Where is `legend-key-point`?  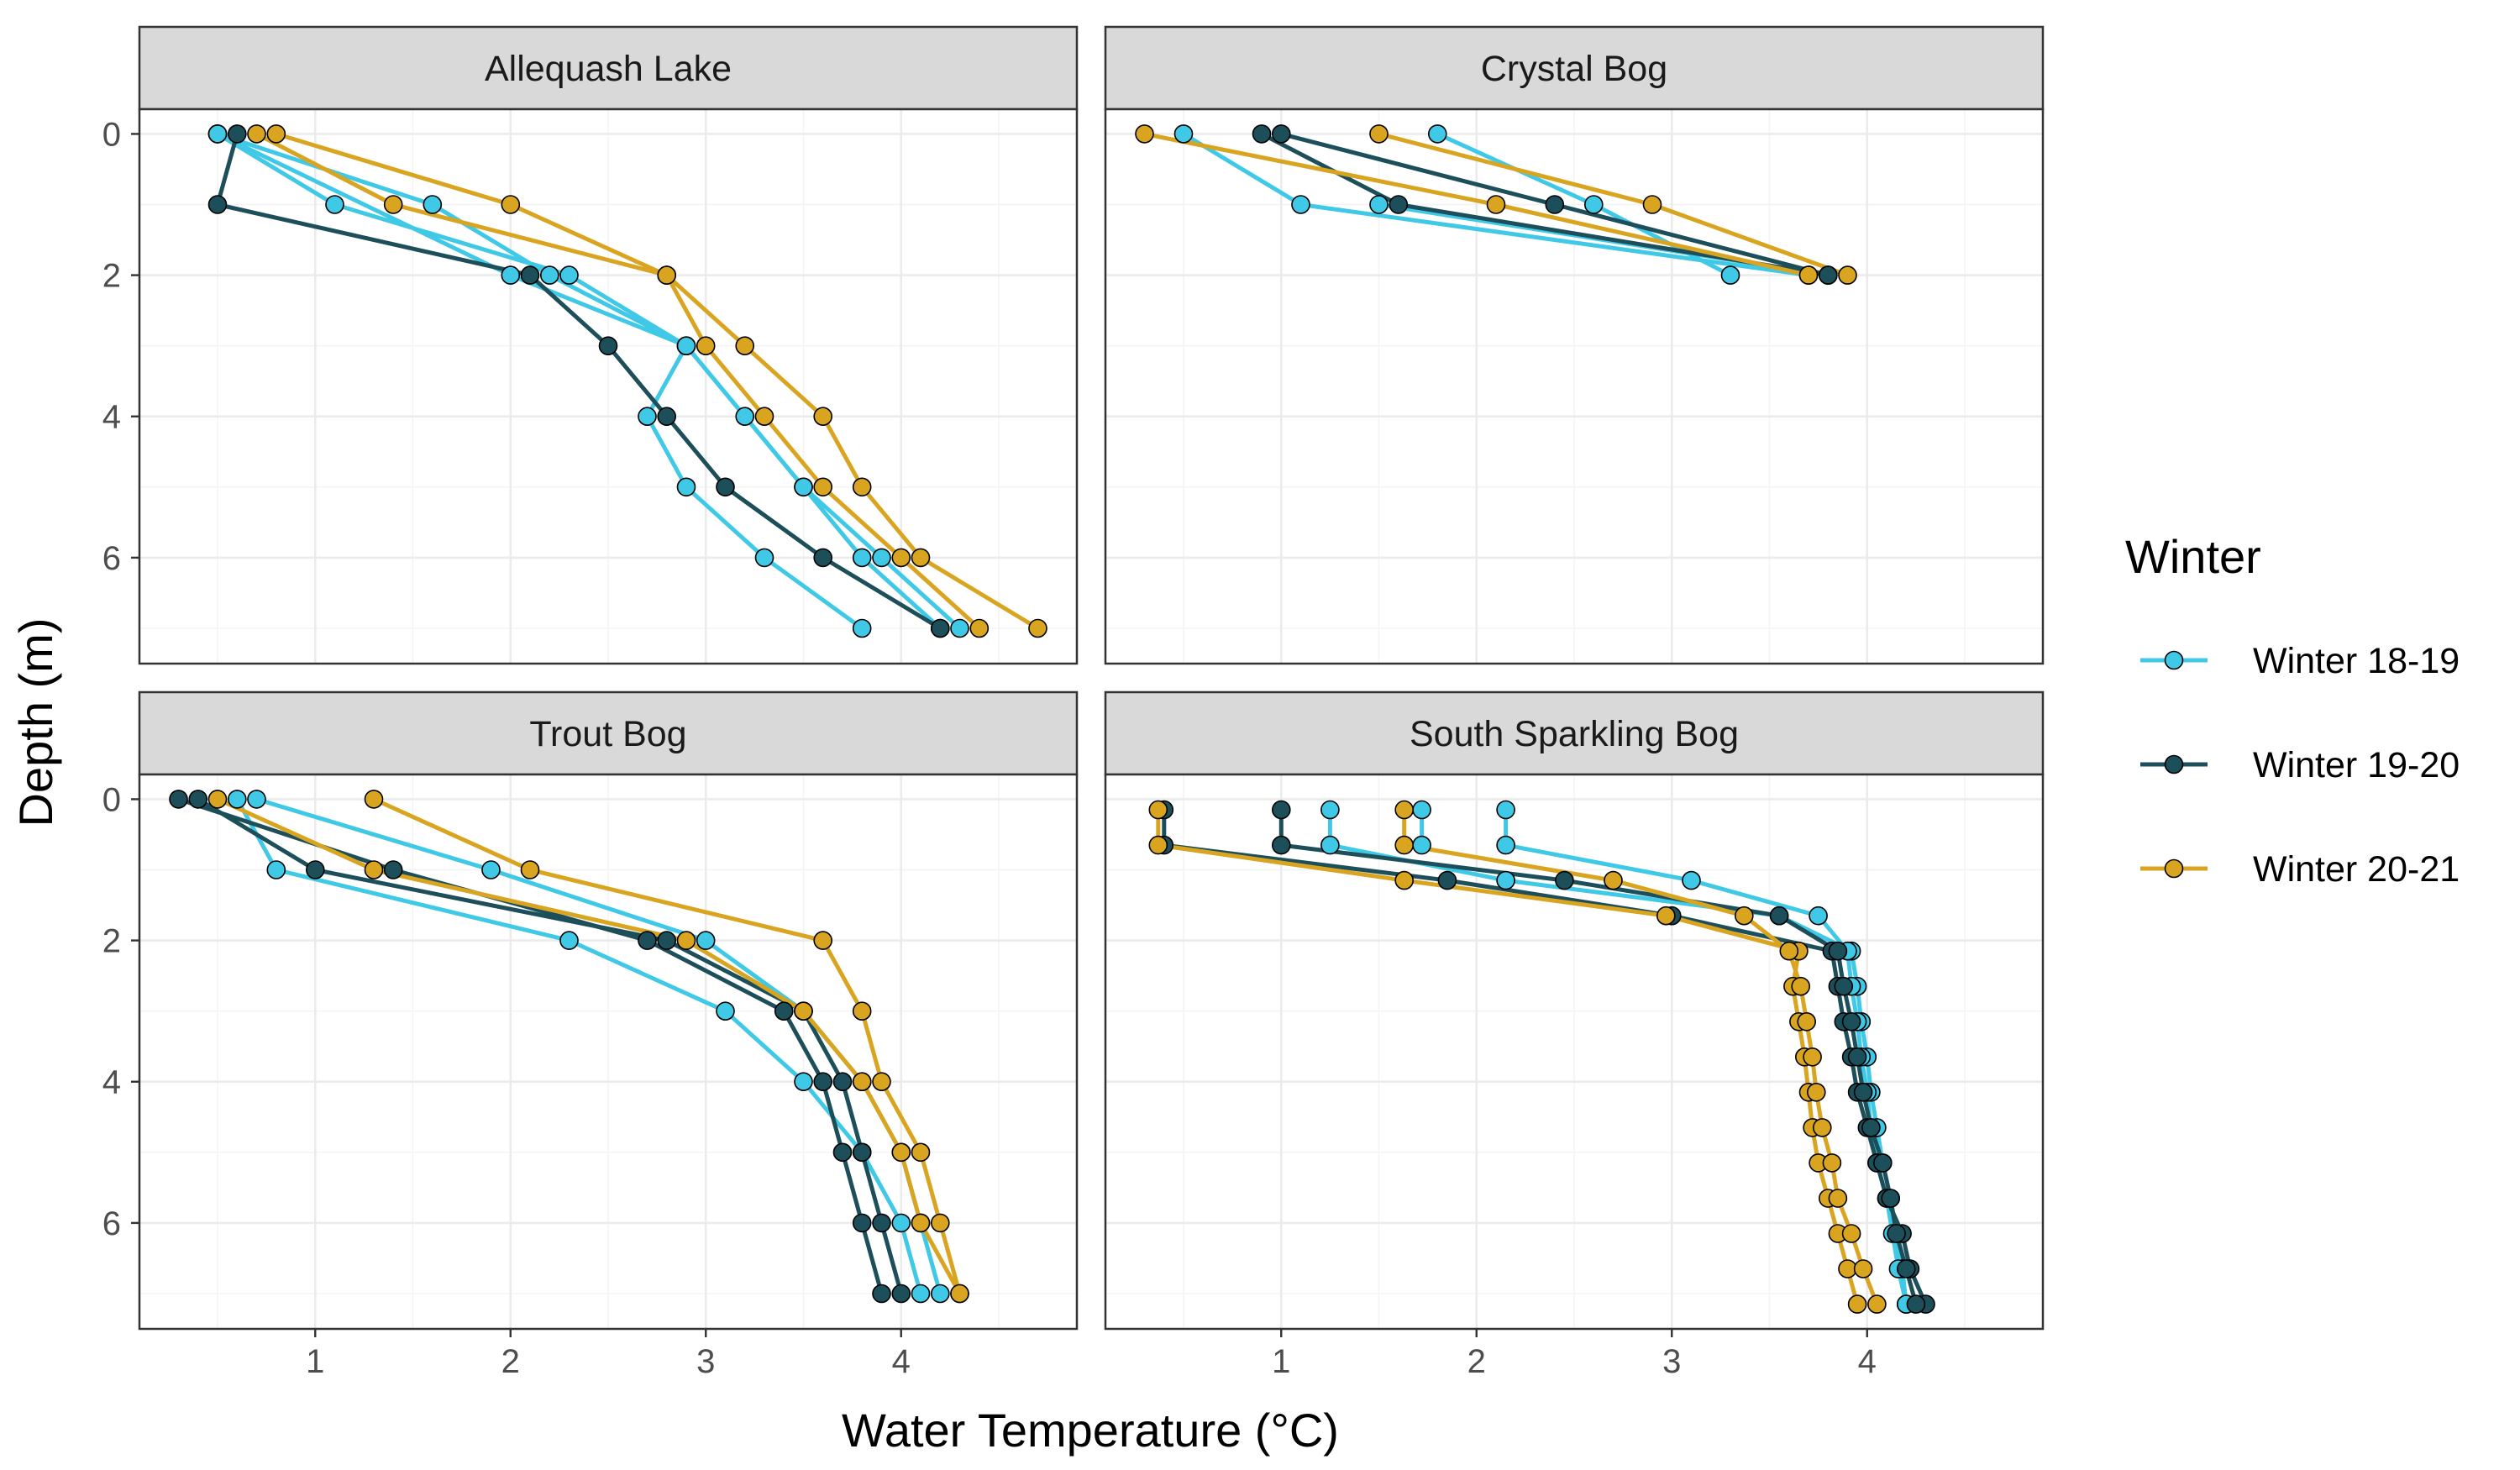 legend-key-point is located at coordinates (2174, 764).